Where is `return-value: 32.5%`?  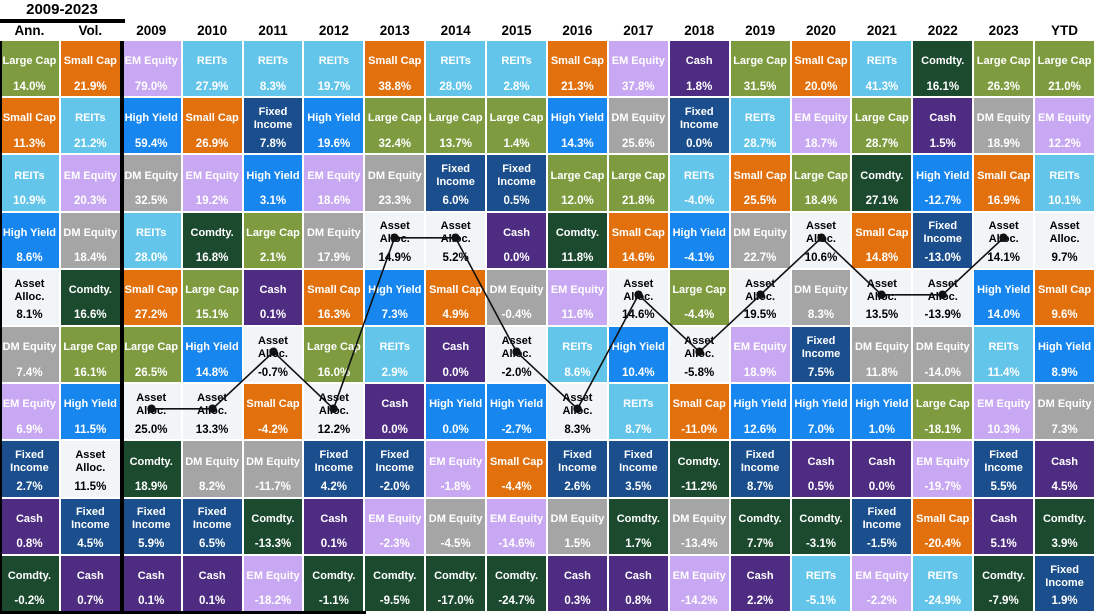
return-value: 32.5% is located at coordinates (151, 200).